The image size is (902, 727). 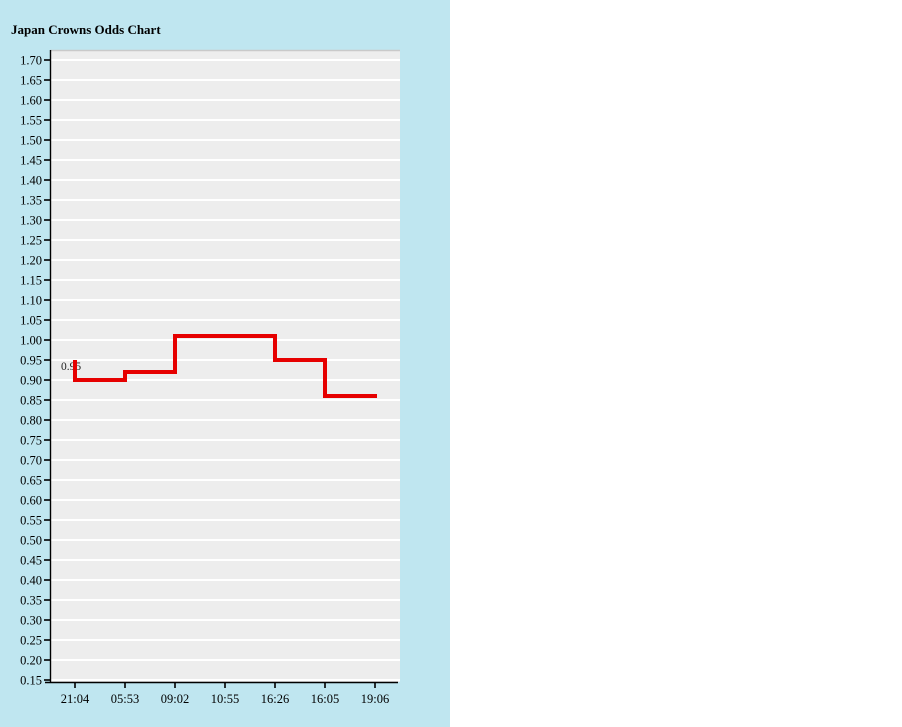 What do you see at coordinates (225, 699) in the screenshot?
I see `x-tick-label: 10:55` at bounding box center [225, 699].